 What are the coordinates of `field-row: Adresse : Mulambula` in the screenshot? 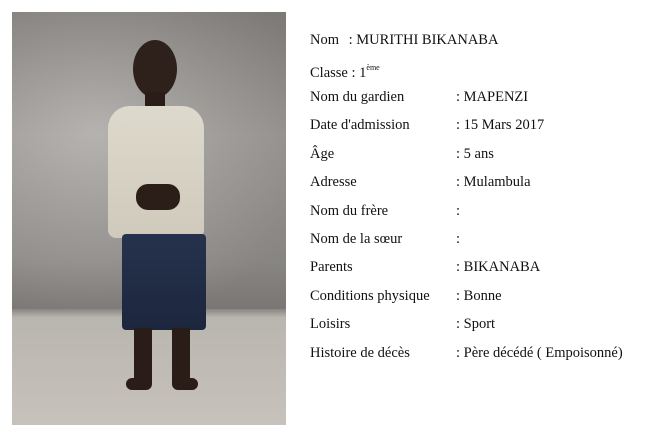 It's located at (420, 182).